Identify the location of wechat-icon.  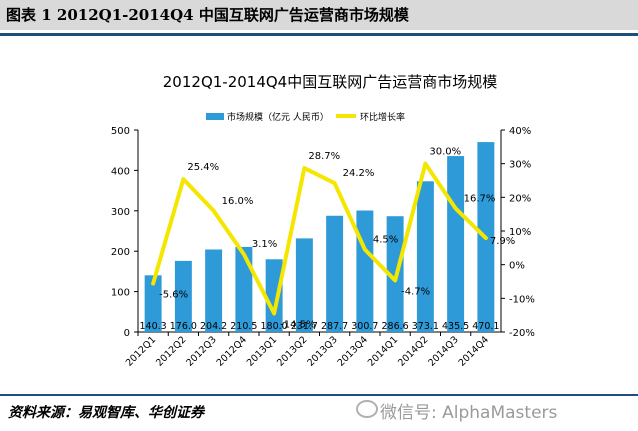
(367, 409).